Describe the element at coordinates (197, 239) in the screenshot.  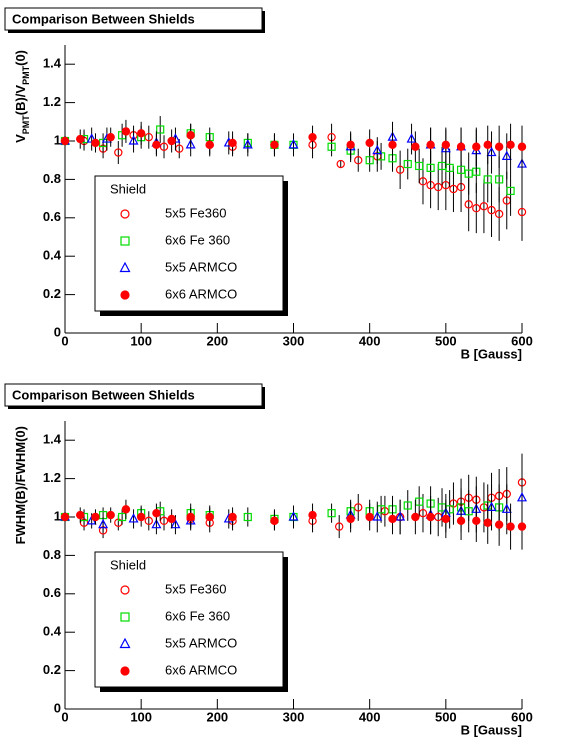
I see `legend-label: 6x6 Fe 360` at that location.